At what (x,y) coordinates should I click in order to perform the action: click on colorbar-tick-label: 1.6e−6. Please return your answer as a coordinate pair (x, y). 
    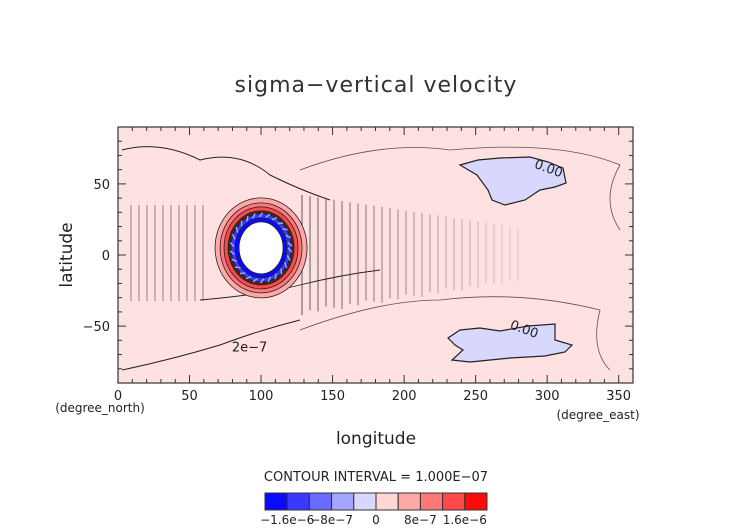
    Looking at the image, I should click on (465, 520).